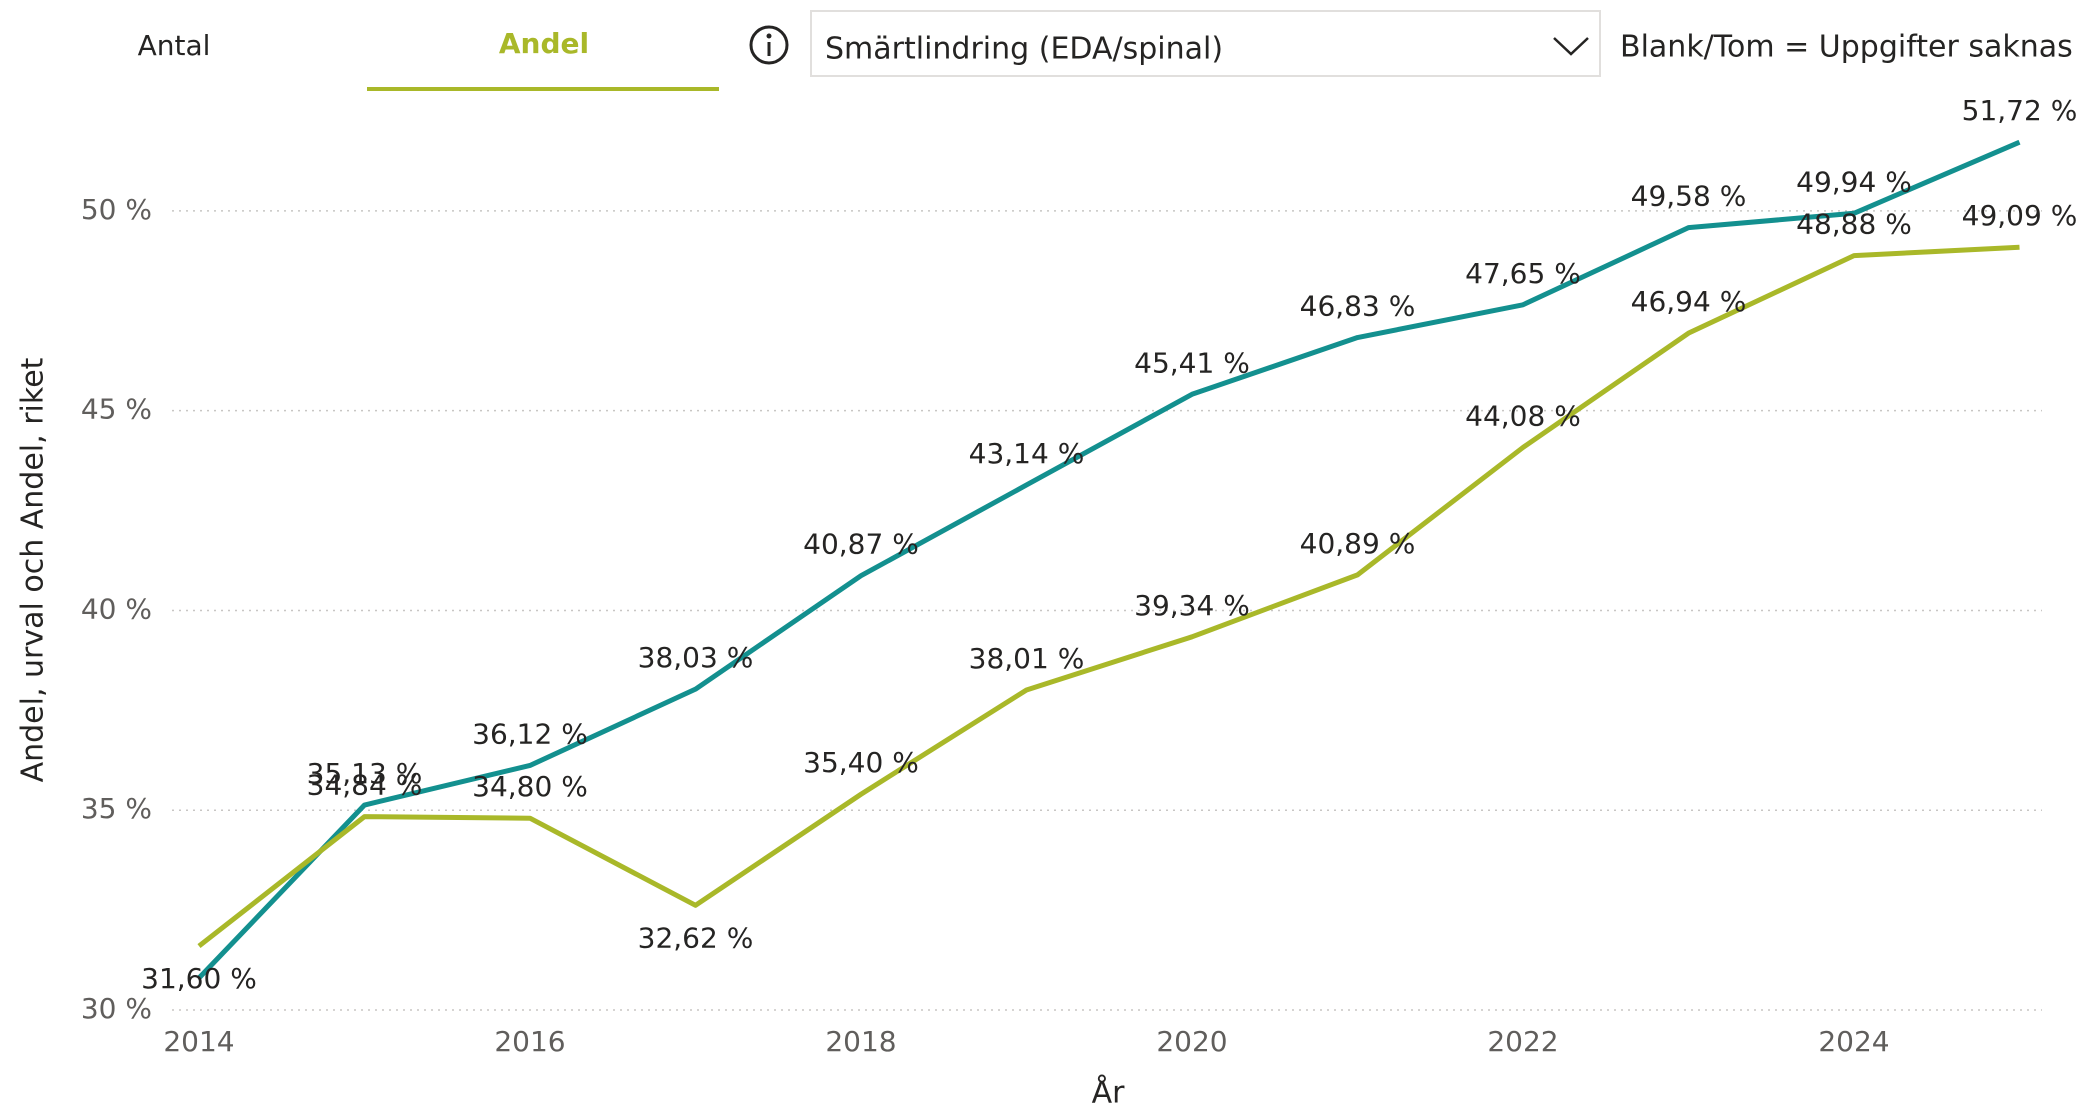 This screenshot has height=1111, width=2079. Describe the element at coordinates (696, 937) in the screenshot. I see `data-label: 32,62 %` at that location.